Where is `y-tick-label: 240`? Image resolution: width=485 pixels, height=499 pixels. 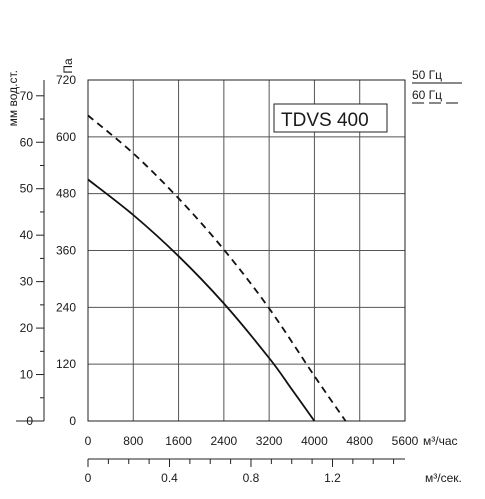 y-tick-label: 240 is located at coordinates (66, 307).